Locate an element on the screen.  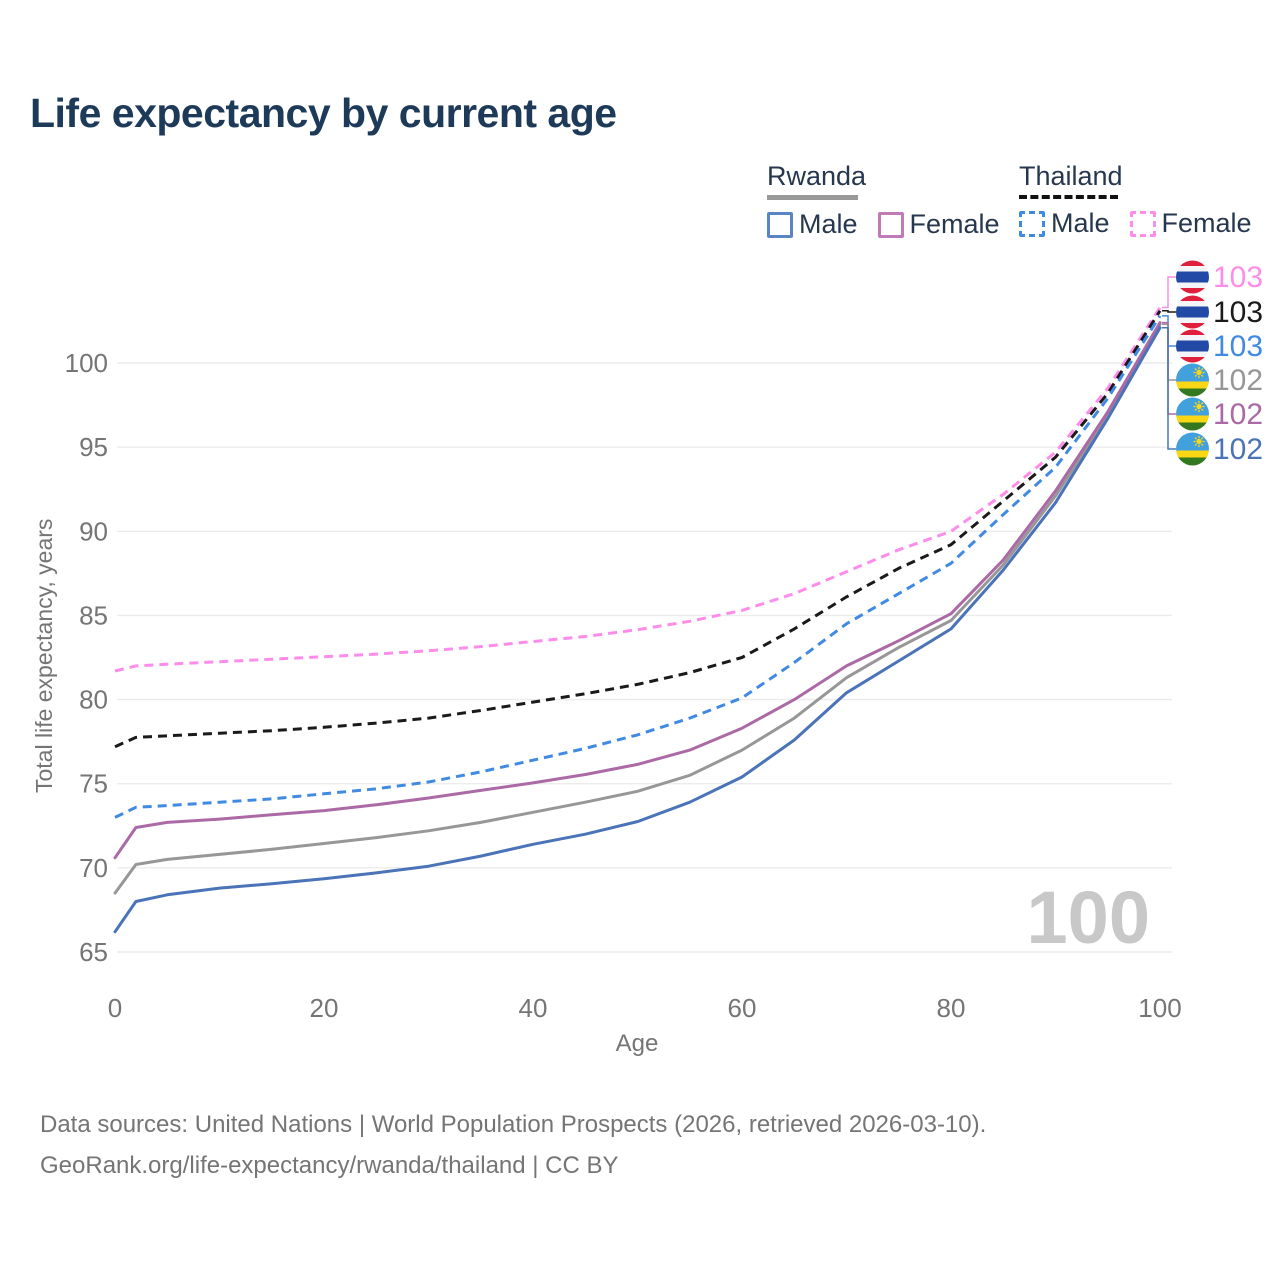
legend-country-label: Thailand is located at coordinates (1071, 176).